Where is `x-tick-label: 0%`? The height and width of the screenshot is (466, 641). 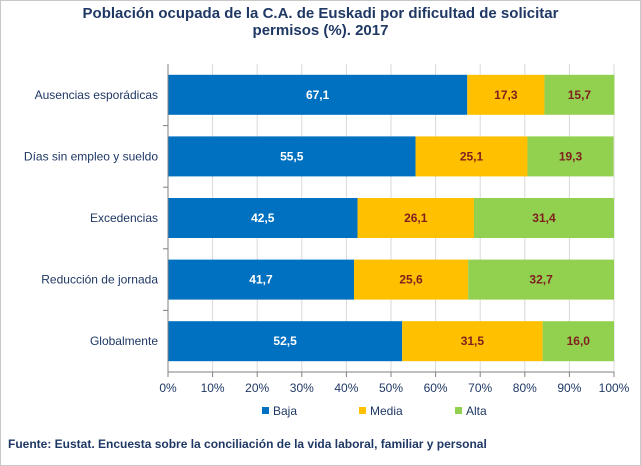
x-tick-label: 0% is located at coordinates (168, 388).